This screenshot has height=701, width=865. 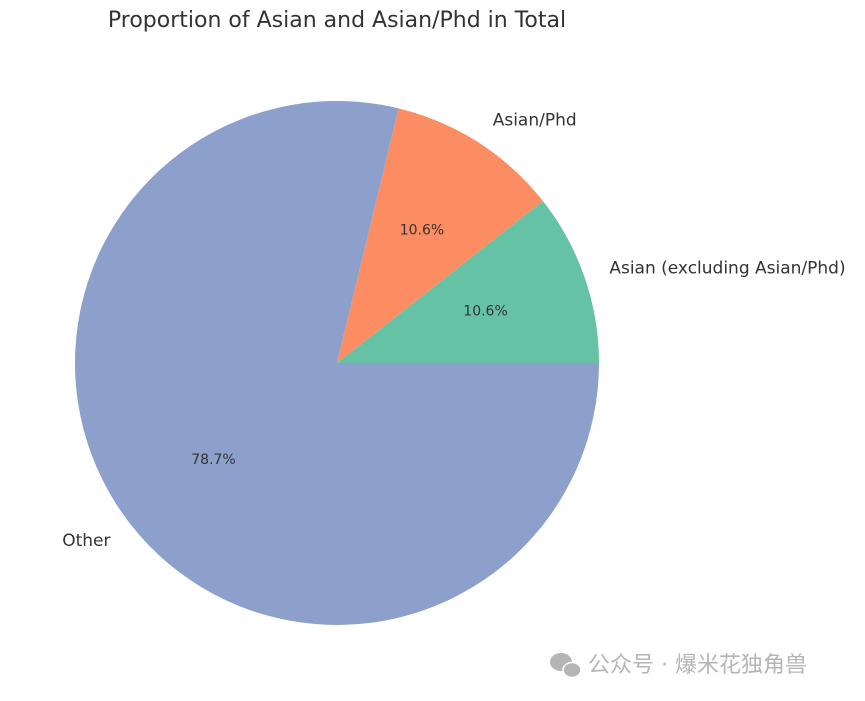 What do you see at coordinates (697, 665) in the screenshot?
I see `watermark: 公众号 · 爆米花独角兽` at bounding box center [697, 665].